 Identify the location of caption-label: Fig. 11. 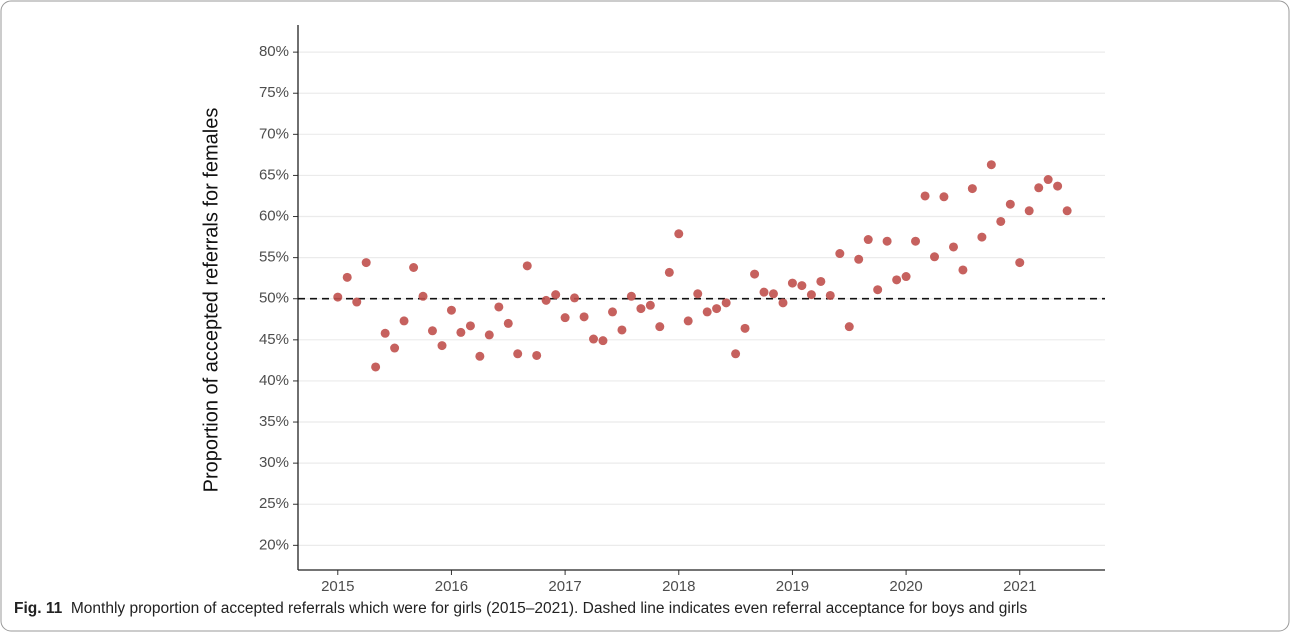
(38, 608).